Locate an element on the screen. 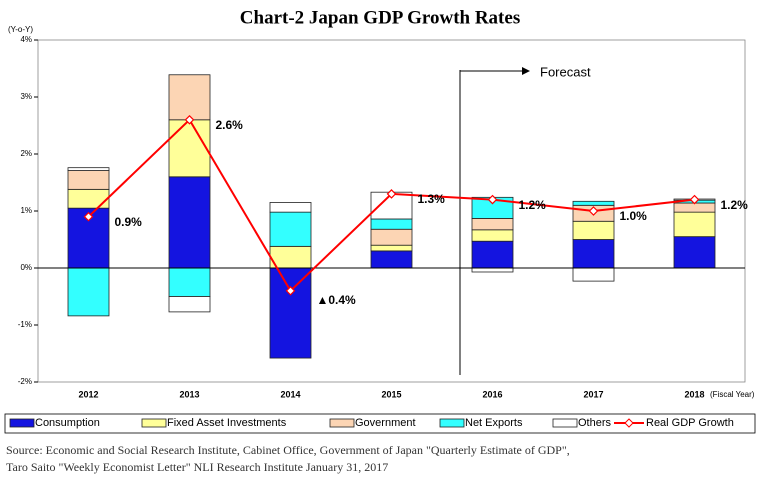  y-tick-label: 3% is located at coordinates (26, 96).